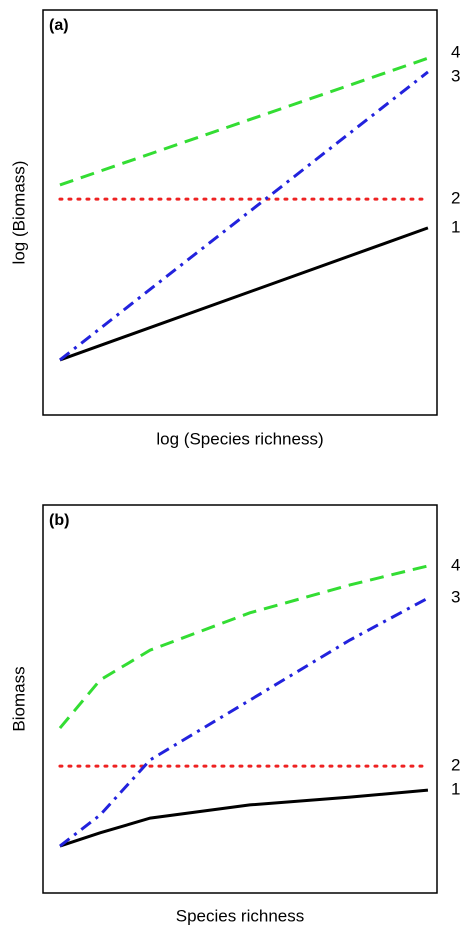 Image resolution: width=466 pixels, height=928 pixels. I want to click on x-axis-label: log (Species richness), so click(239, 438).